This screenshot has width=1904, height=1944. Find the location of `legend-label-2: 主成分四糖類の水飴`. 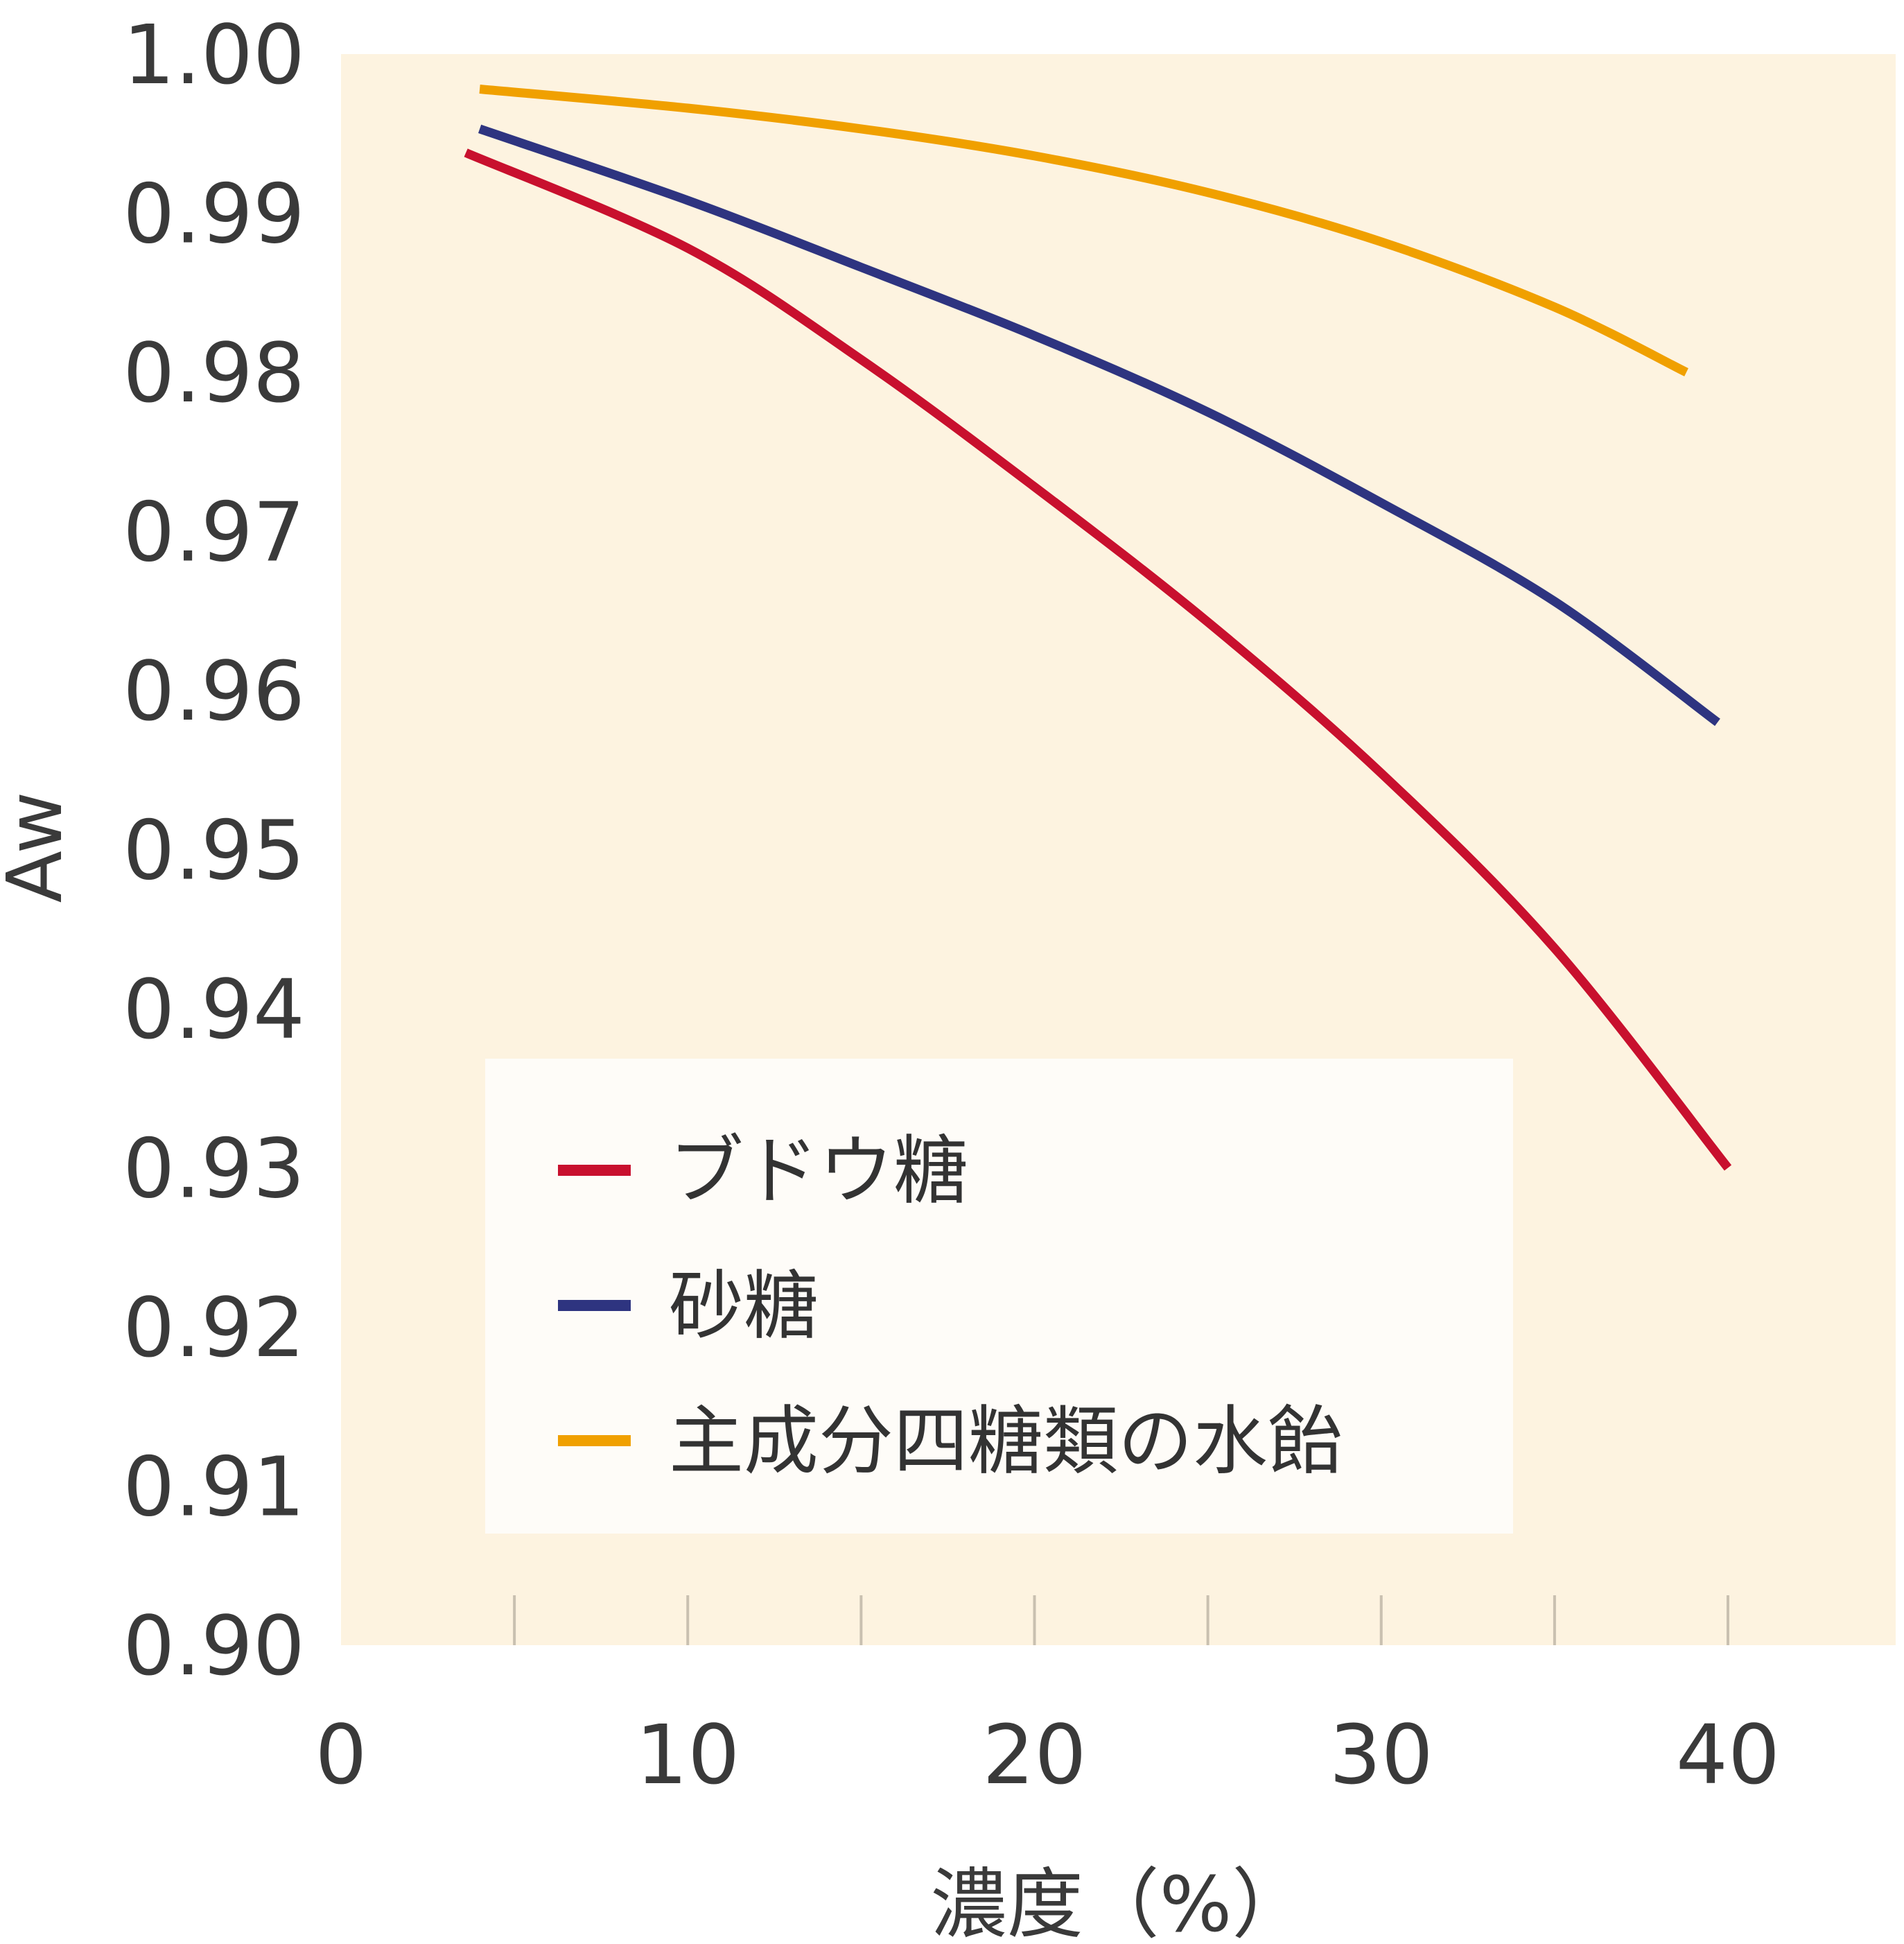

legend-label-2: 主成分四糖類の水飴 is located at coordinates (1006, 1441).